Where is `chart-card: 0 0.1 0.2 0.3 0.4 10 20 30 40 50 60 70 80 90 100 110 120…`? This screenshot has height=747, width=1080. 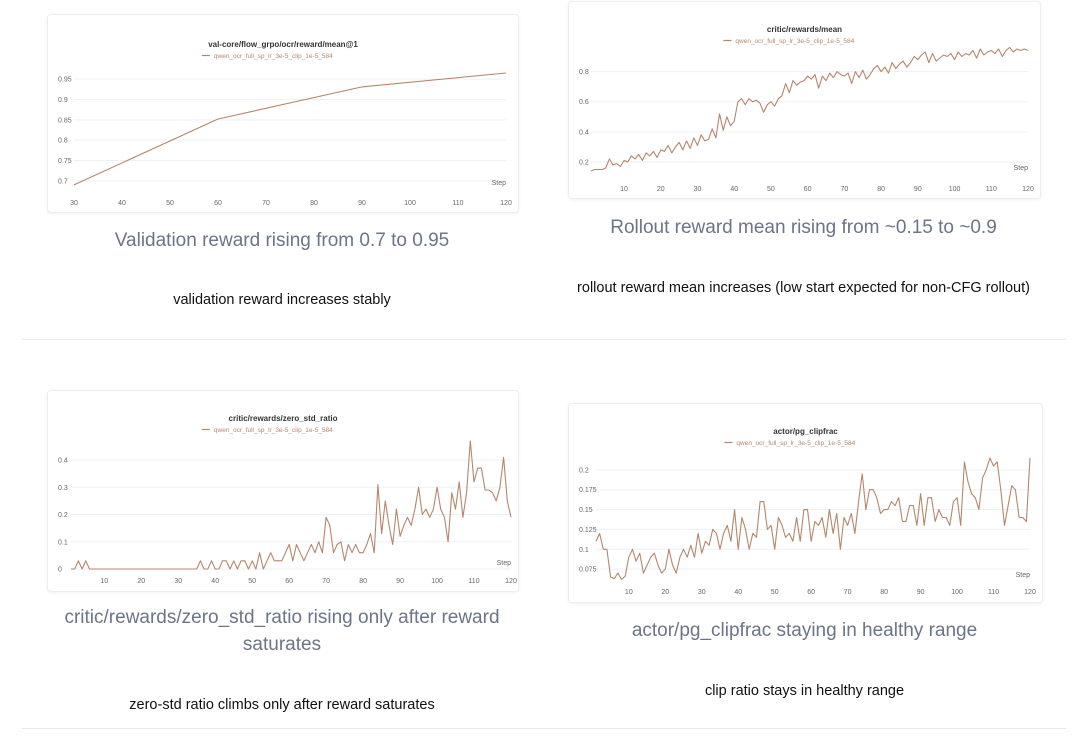 chart-card: 0 0.1 0.2 0.3 0.4 10 20 30 40 50 60 70 80 90 100 110 120… is located at coordinates (283, 491).